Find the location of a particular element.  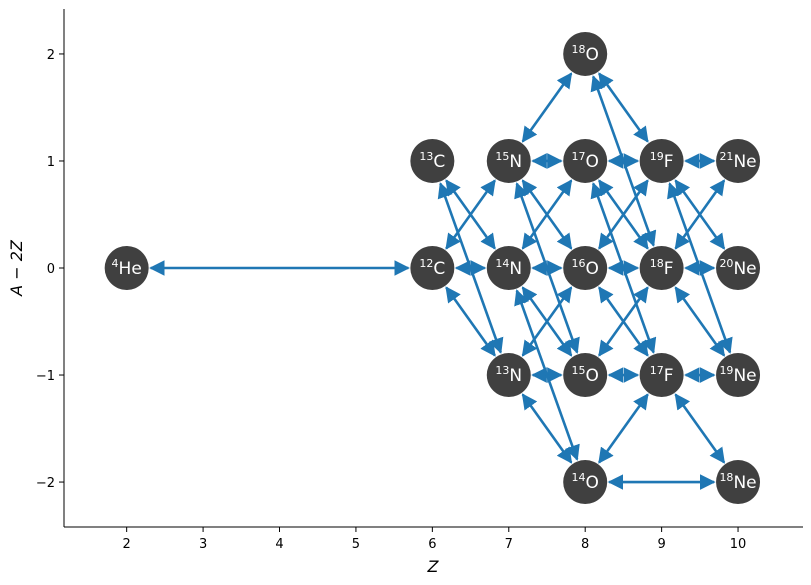

reaction-edge-o18-f18 is located at coordinates (623, 161).